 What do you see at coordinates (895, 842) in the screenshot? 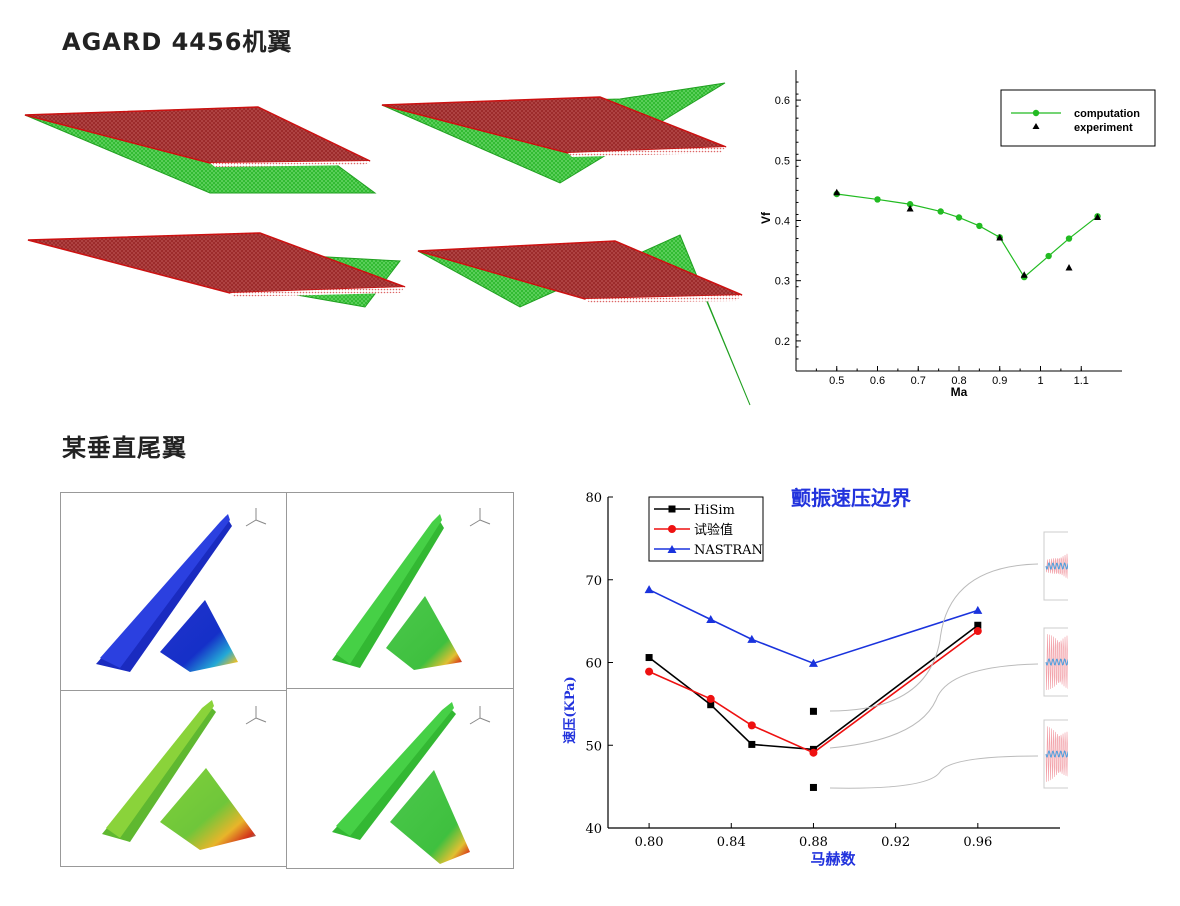
I see `chart2-x-tick-label: 0.92` at bounding box center [895, 842].